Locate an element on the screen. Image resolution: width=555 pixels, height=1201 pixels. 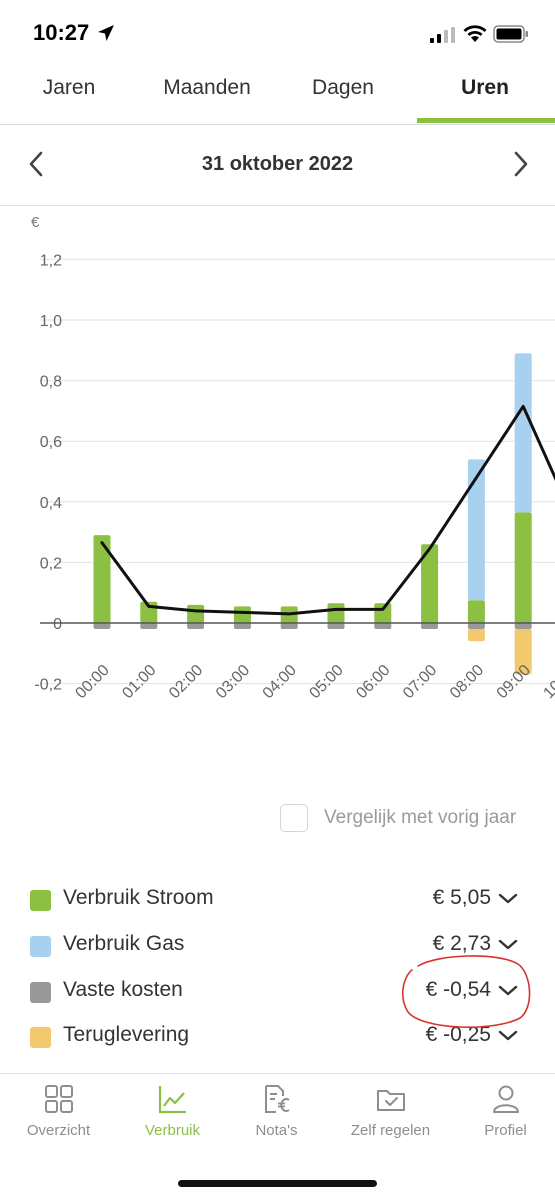
tab-maanden: Maanden is located at coordinates (207, 88).